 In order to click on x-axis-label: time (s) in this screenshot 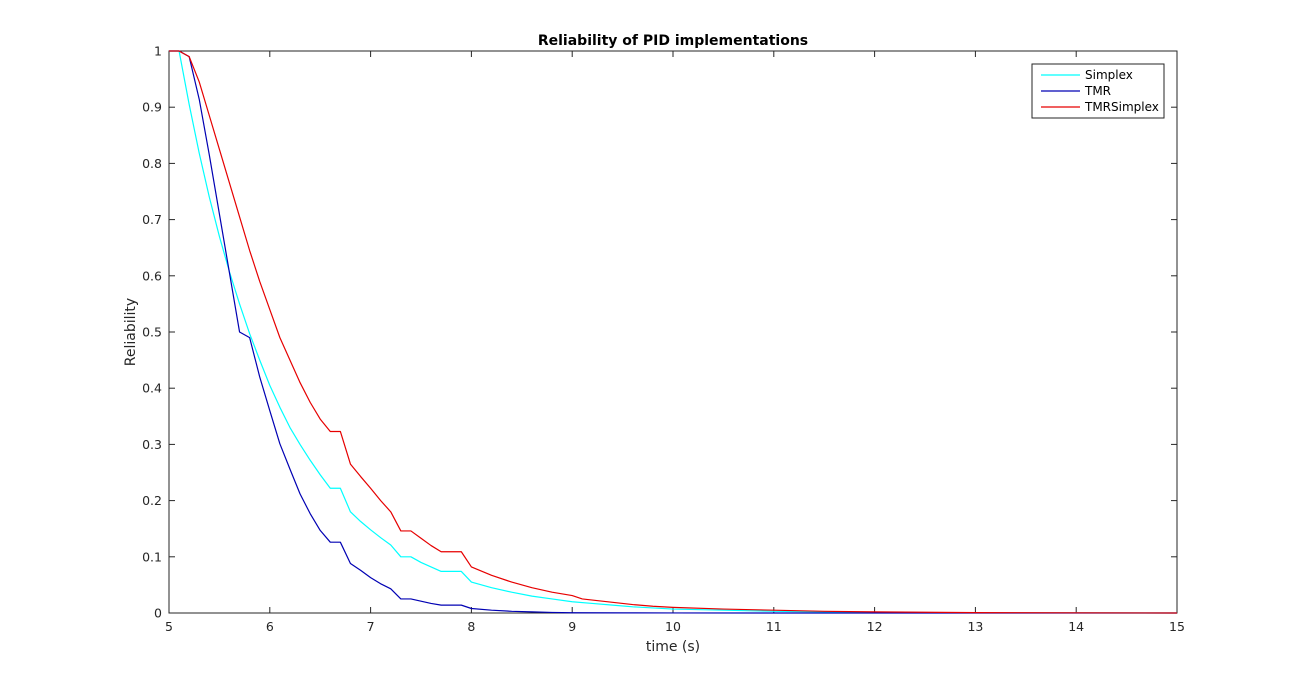, I will do `click(673, 647)`.